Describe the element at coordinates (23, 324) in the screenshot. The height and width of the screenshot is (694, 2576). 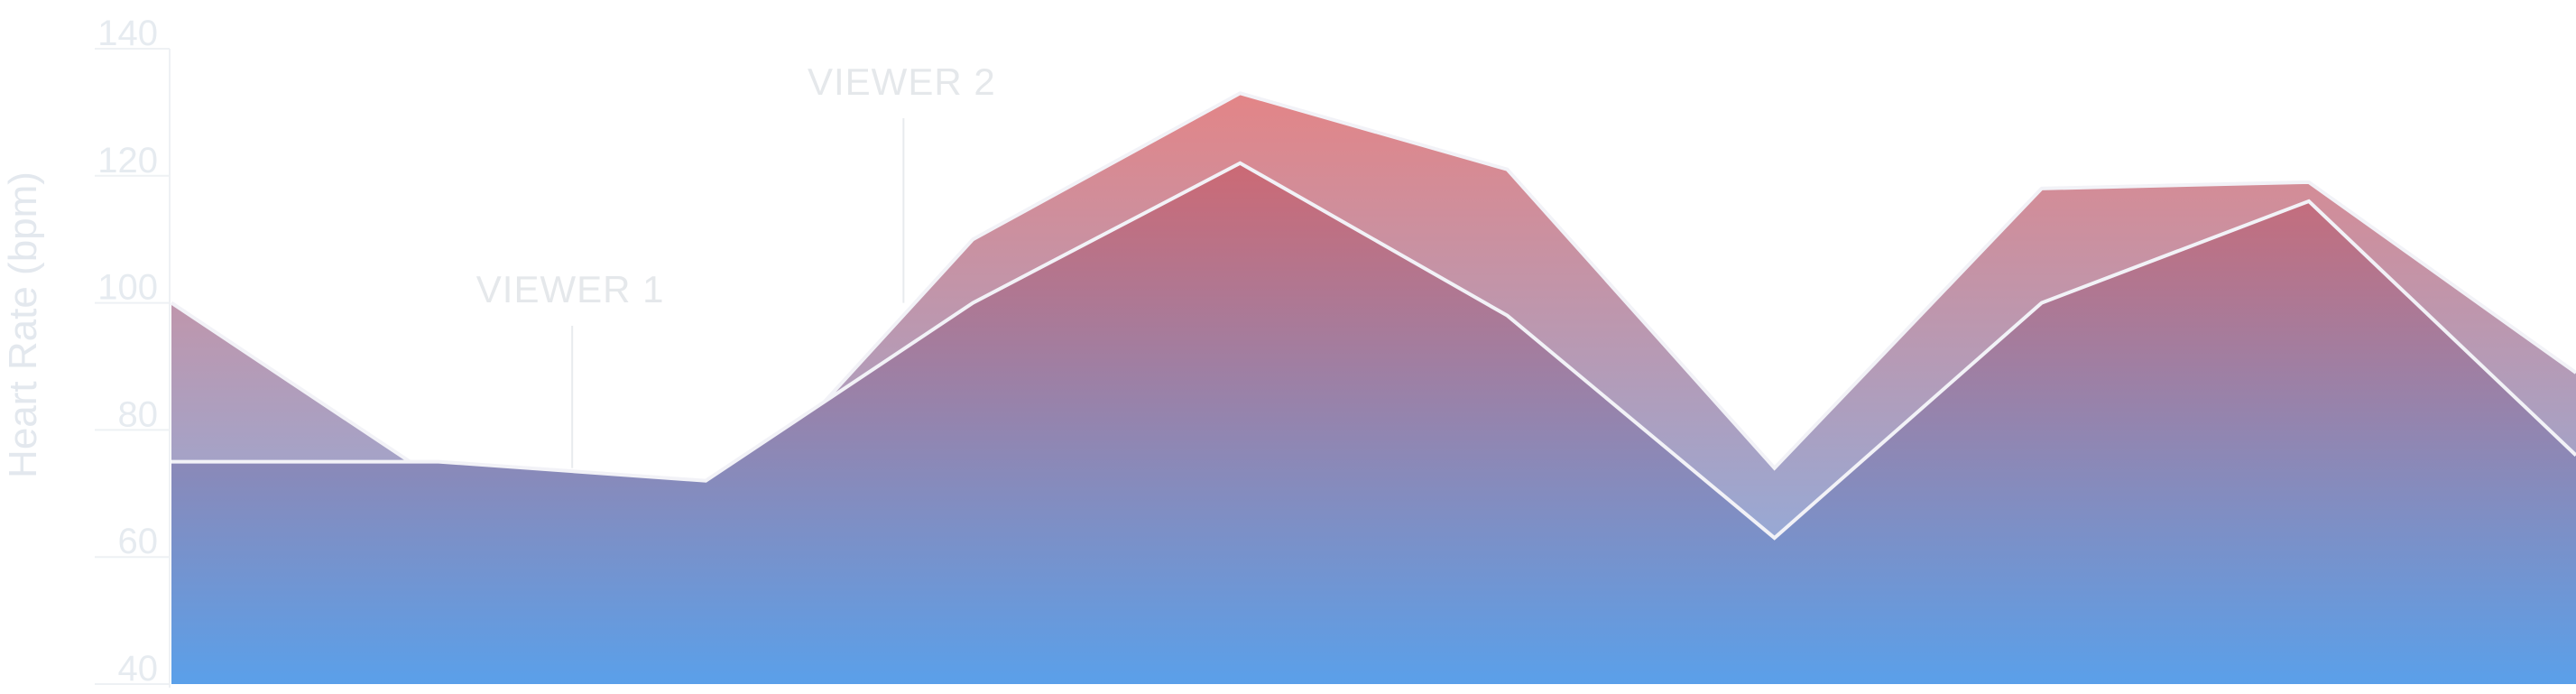
I see `y-axis-label: Heart Rate (bpm)` at that location.